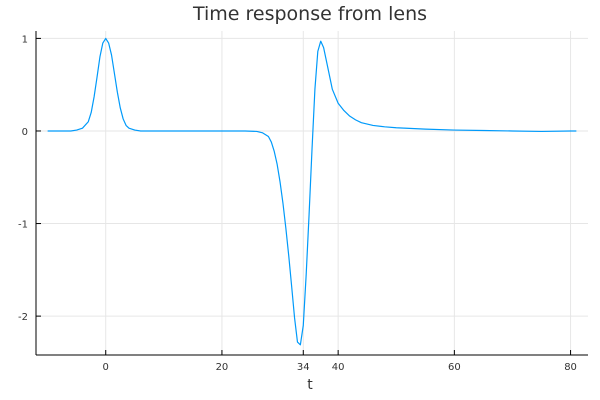 This screenshot has height=400, width=600. I want to click on x-tick-label: 20, so click(222, 367).